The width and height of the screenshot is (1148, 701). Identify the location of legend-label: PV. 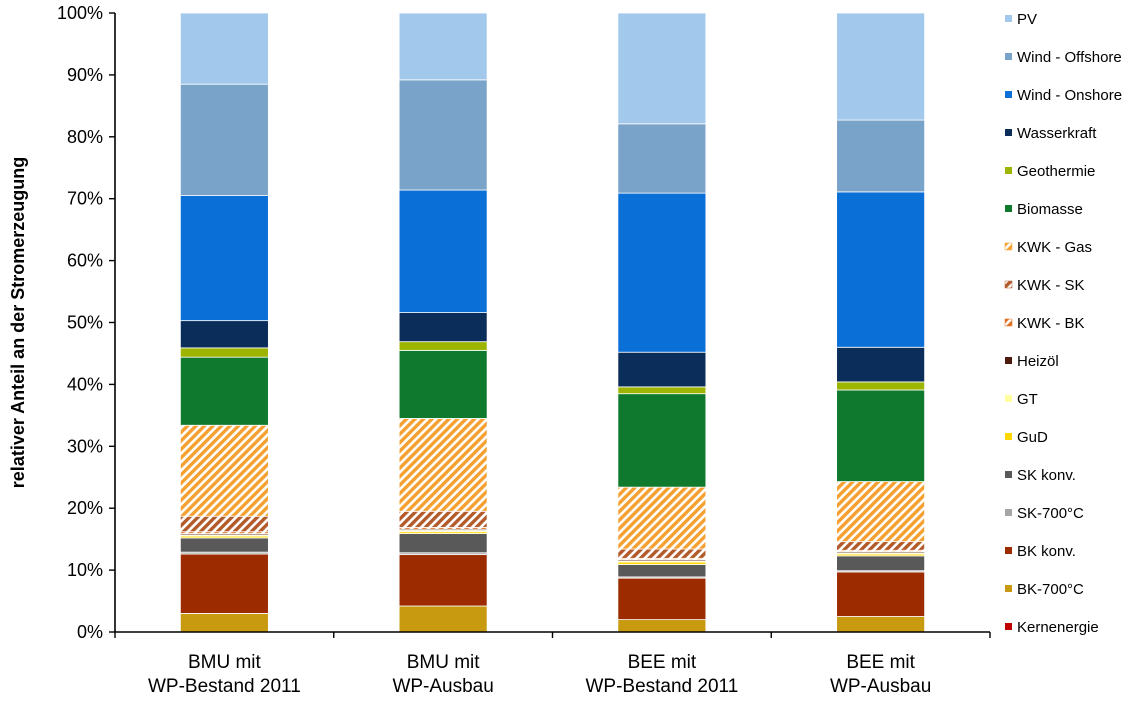
(1027, 19).